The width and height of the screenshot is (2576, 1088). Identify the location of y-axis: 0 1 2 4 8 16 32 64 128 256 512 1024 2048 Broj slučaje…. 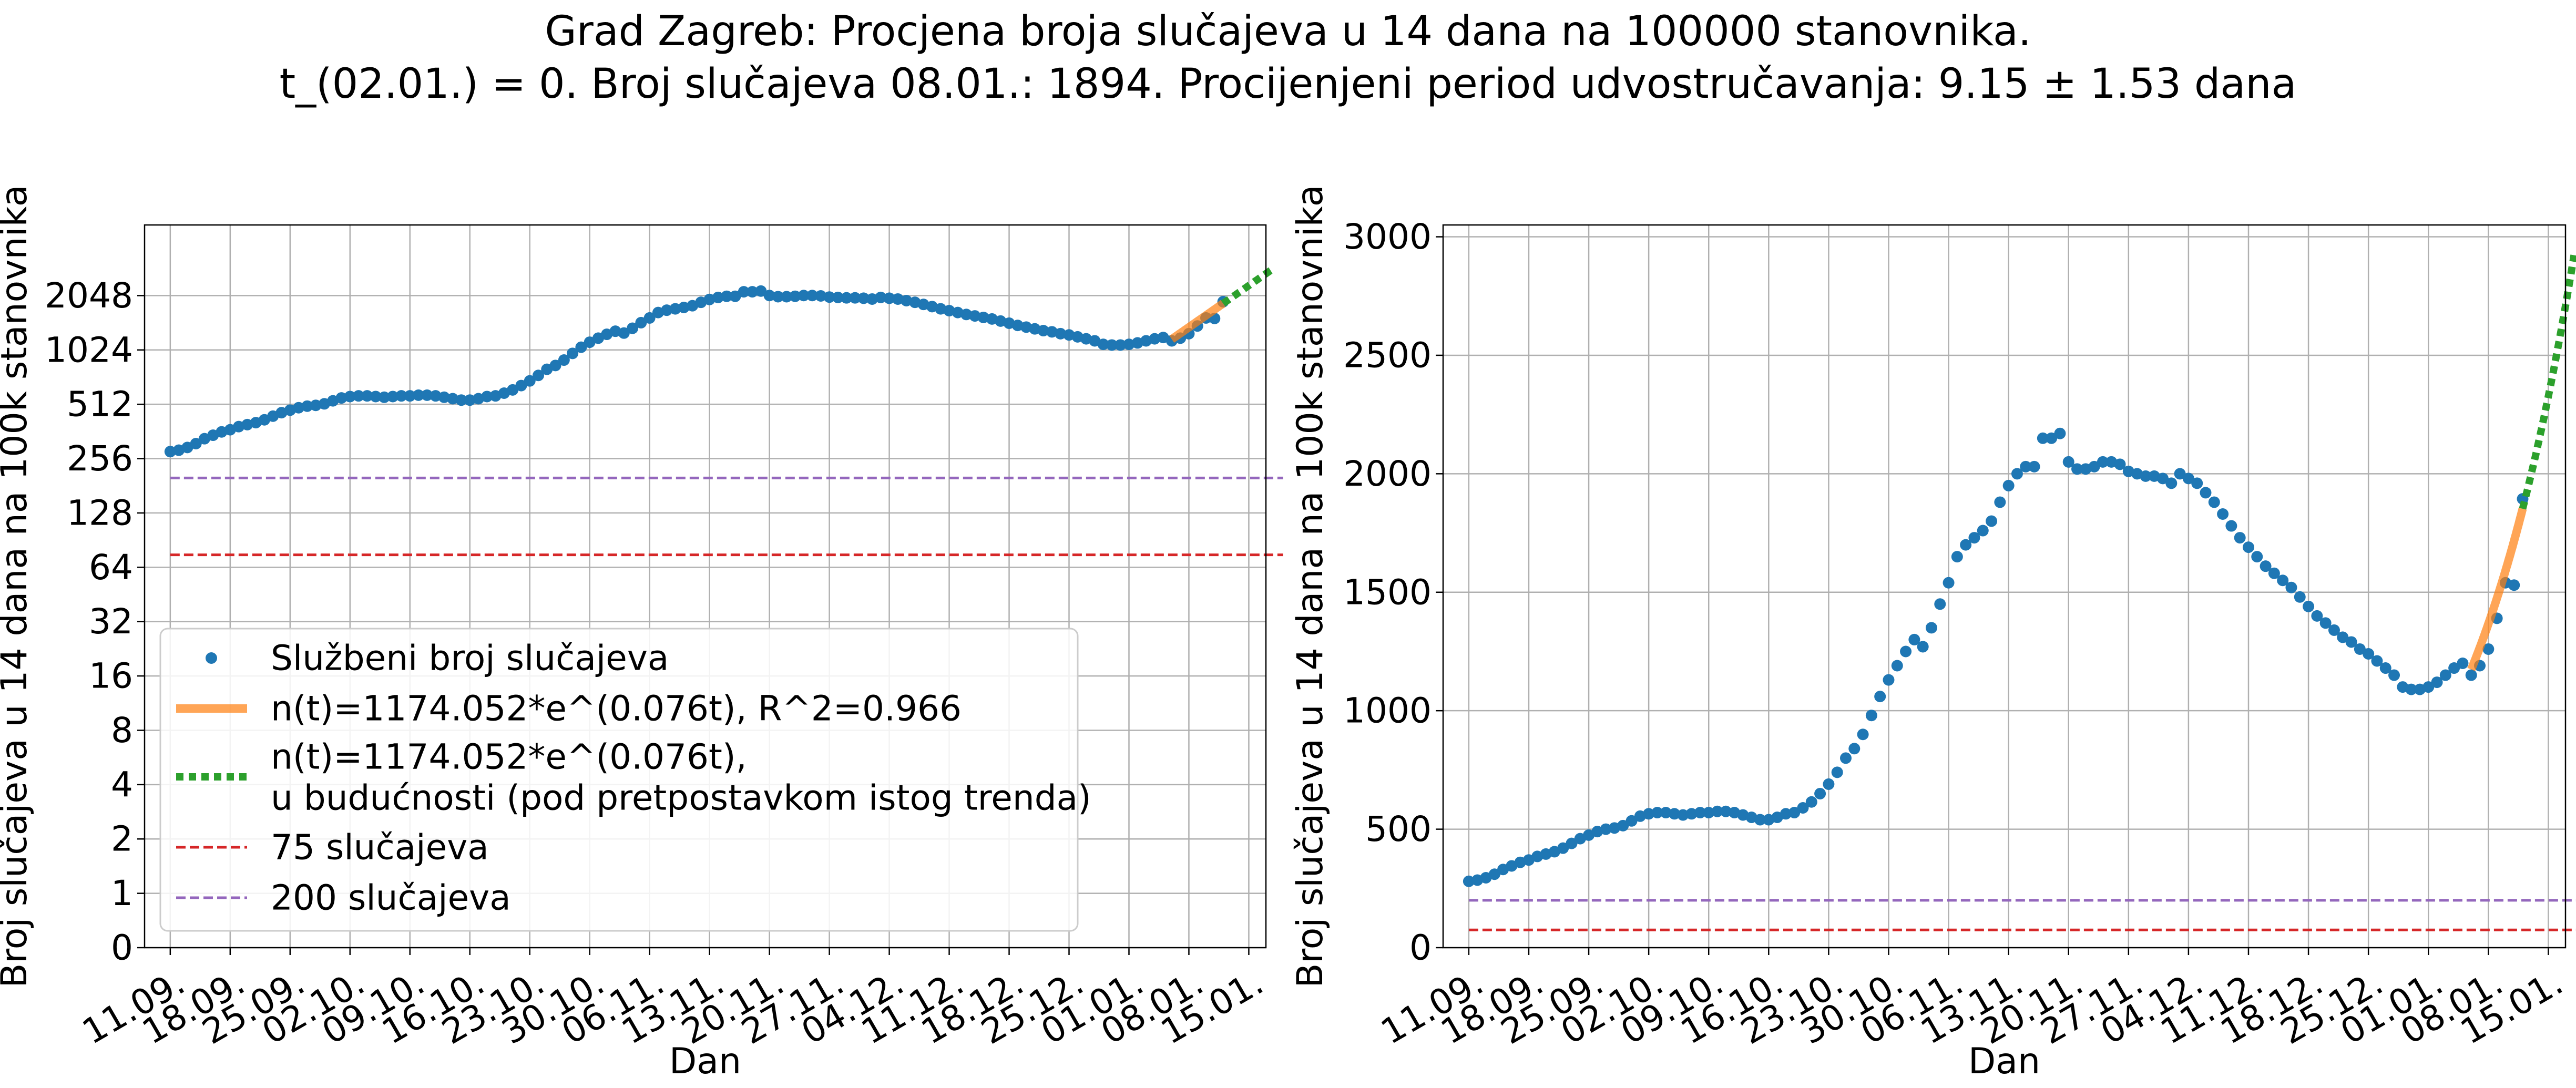
(72, 586).